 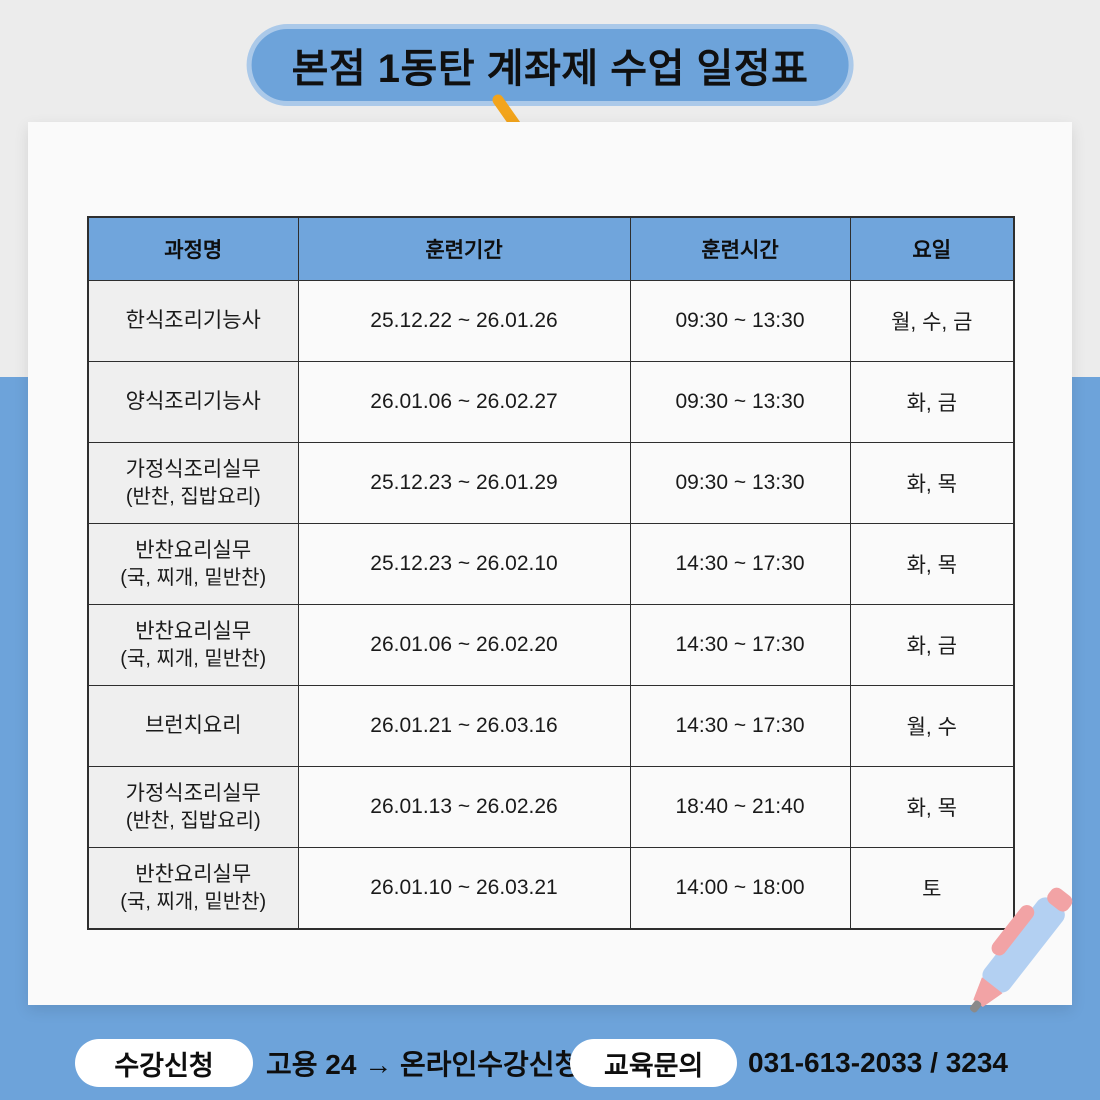 I want to click on cell-course-name: 양식조리기능사, so click(x=193, y=402).